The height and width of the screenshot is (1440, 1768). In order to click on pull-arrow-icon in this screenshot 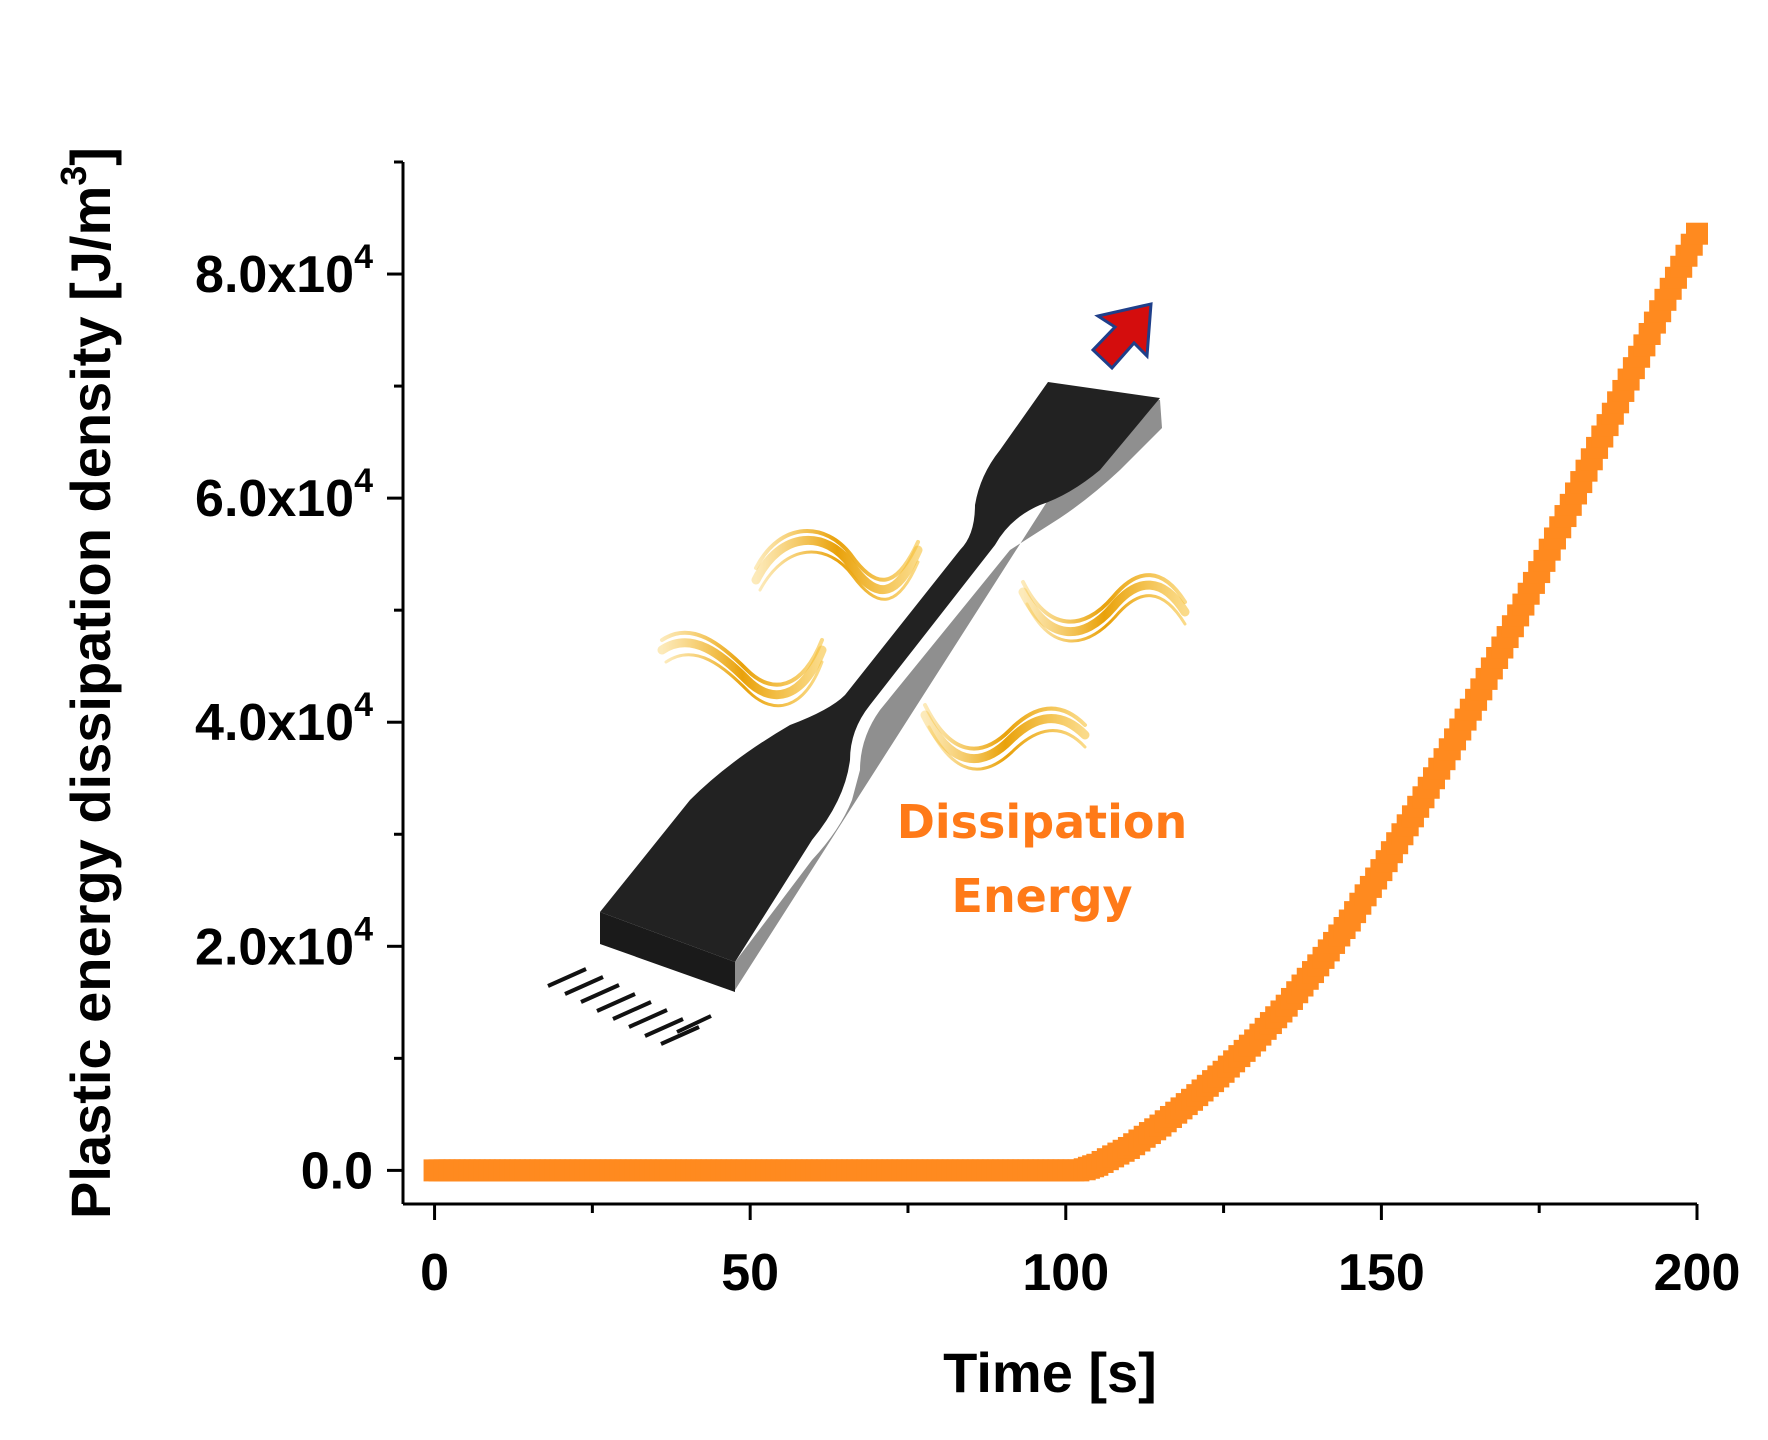, I will do `click(1121, 336)`.